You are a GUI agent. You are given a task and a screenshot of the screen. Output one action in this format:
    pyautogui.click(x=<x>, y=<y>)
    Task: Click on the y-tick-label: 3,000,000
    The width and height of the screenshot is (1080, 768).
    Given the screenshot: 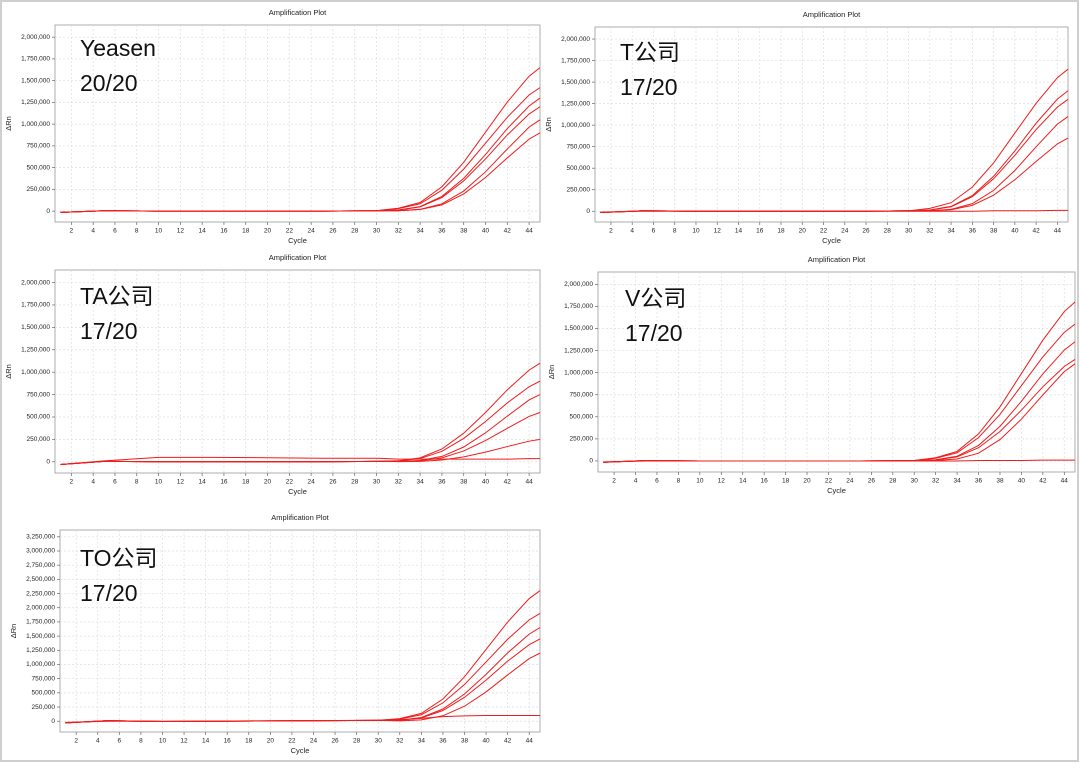 What is the action you would take?
    pyautogui.click(x=40, y=551)
    